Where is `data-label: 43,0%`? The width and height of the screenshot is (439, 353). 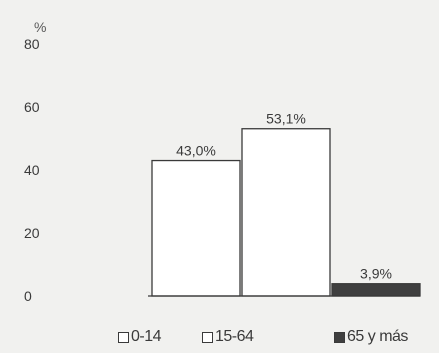
data-label: 43,0% is located at coordinates (196, 151).